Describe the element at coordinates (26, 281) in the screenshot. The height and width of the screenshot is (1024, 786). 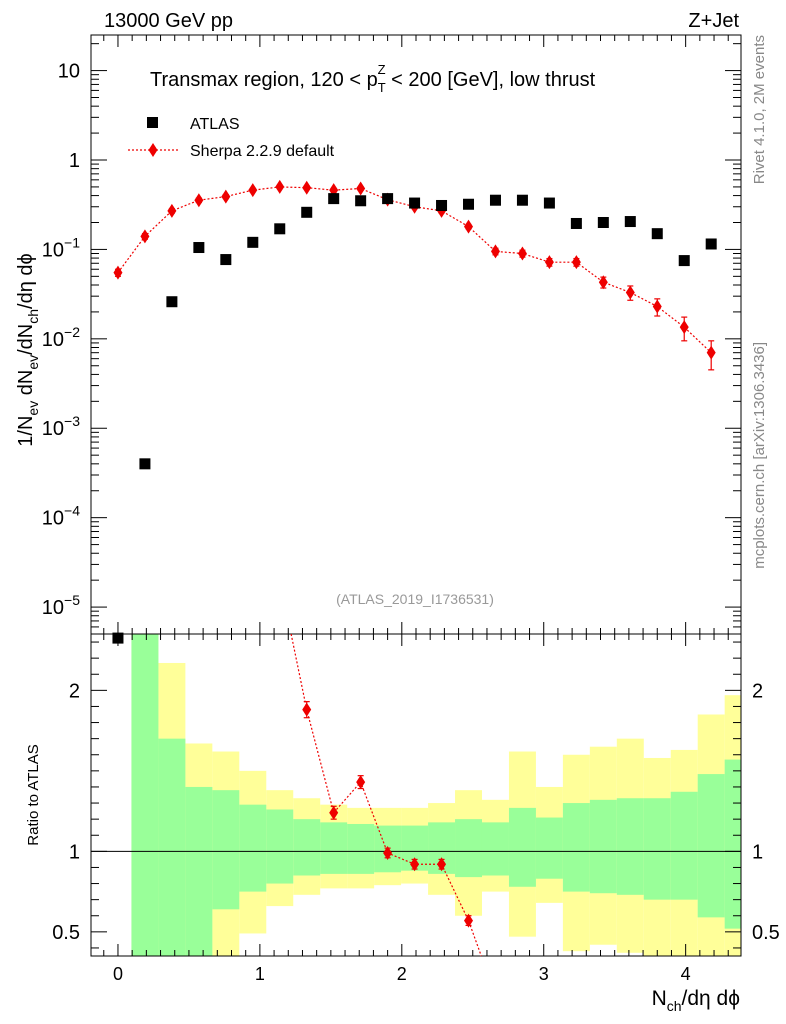
I see `main-ylabel-p4: /dη dϕ` at that location.